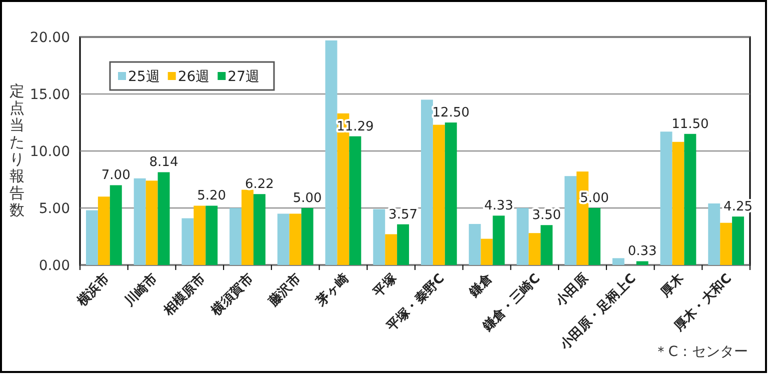  Describe the element at coordinates (50, 38) in the screenshot. I see `y-tick-label: 20.00` at that location.